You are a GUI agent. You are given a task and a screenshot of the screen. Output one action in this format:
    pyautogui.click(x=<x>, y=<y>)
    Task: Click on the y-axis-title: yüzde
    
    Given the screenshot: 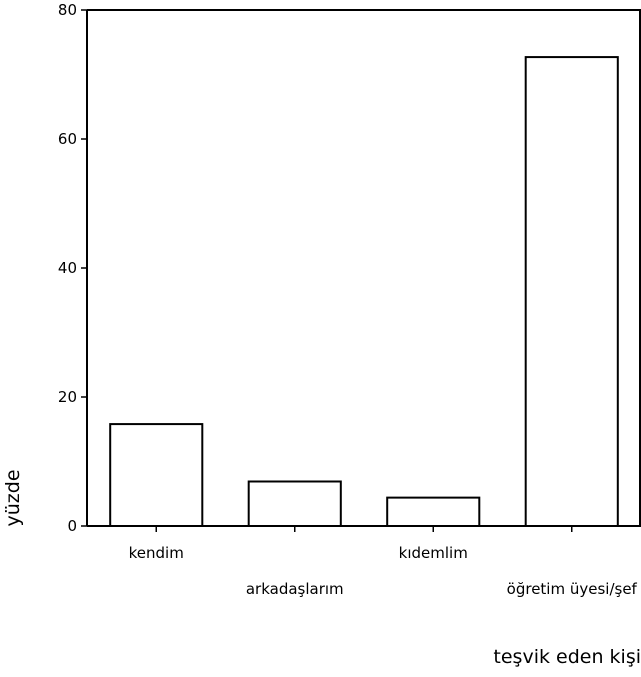 What is the action you would take?
    pyautogui.click(x=13, y=497)
    